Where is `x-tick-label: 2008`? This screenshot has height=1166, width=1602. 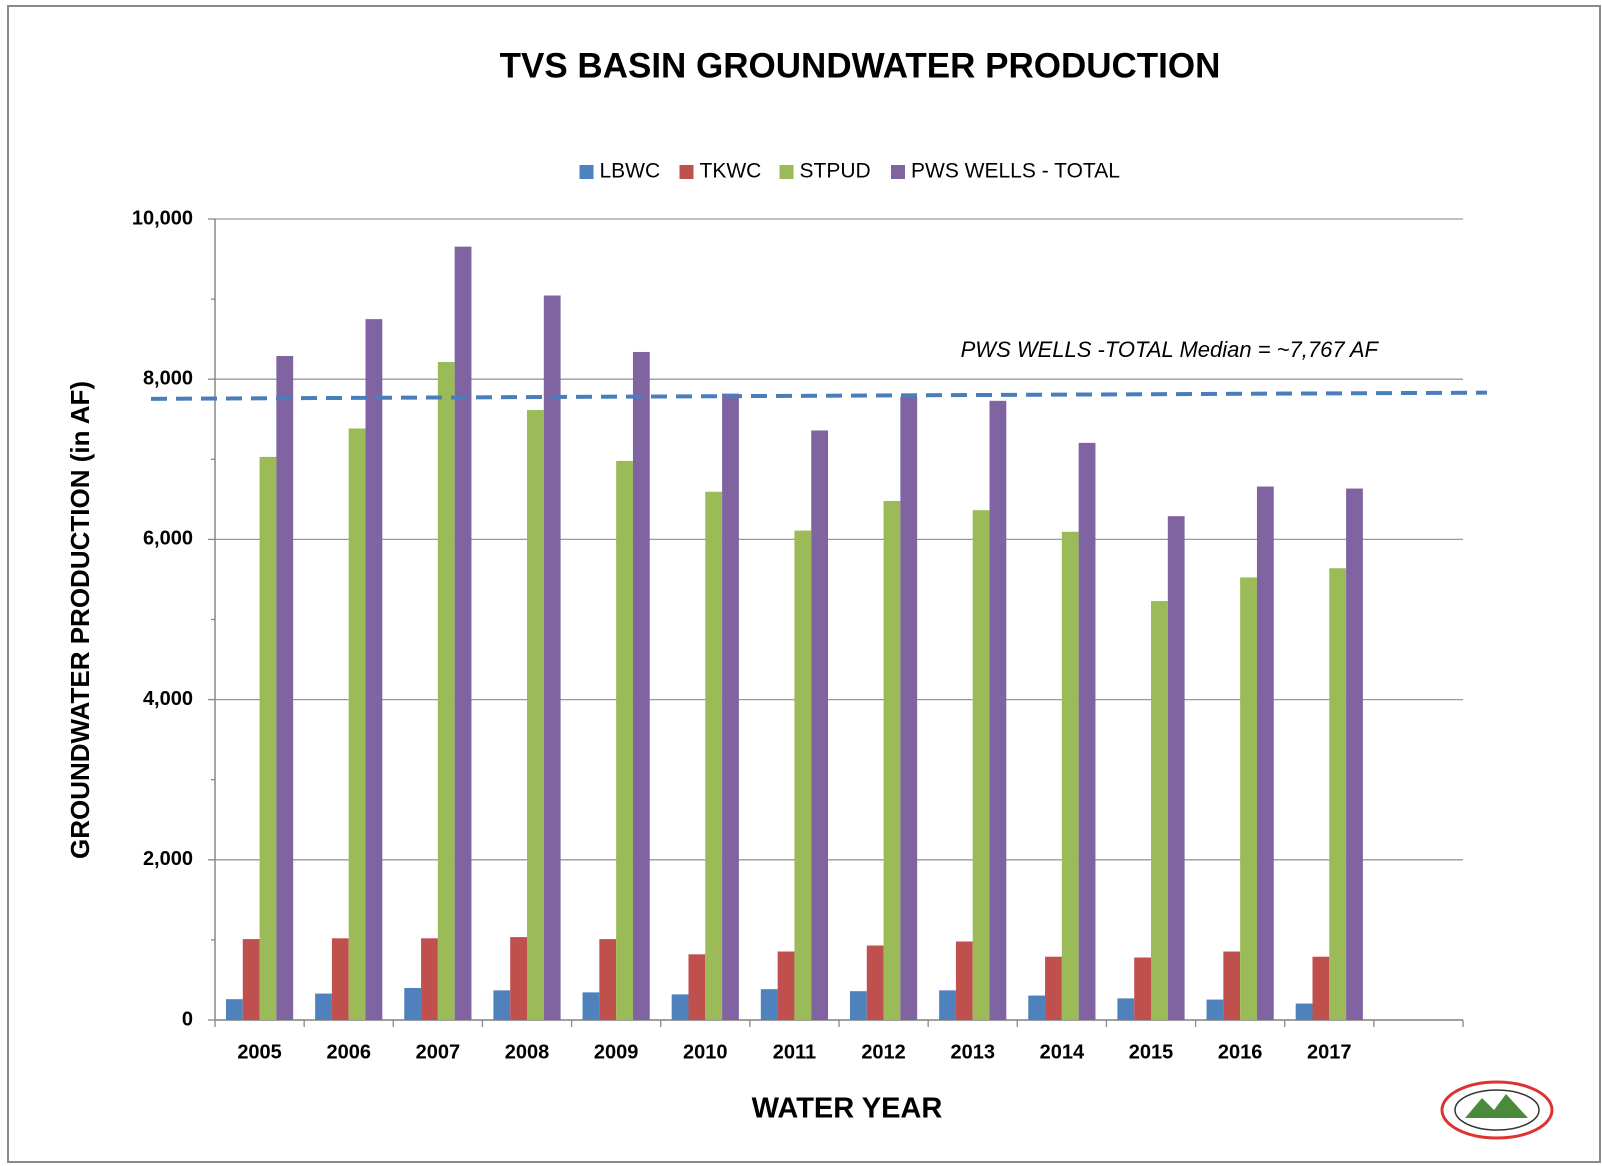 x-tick-label: 2008 is located at coordinates (527, 1052).